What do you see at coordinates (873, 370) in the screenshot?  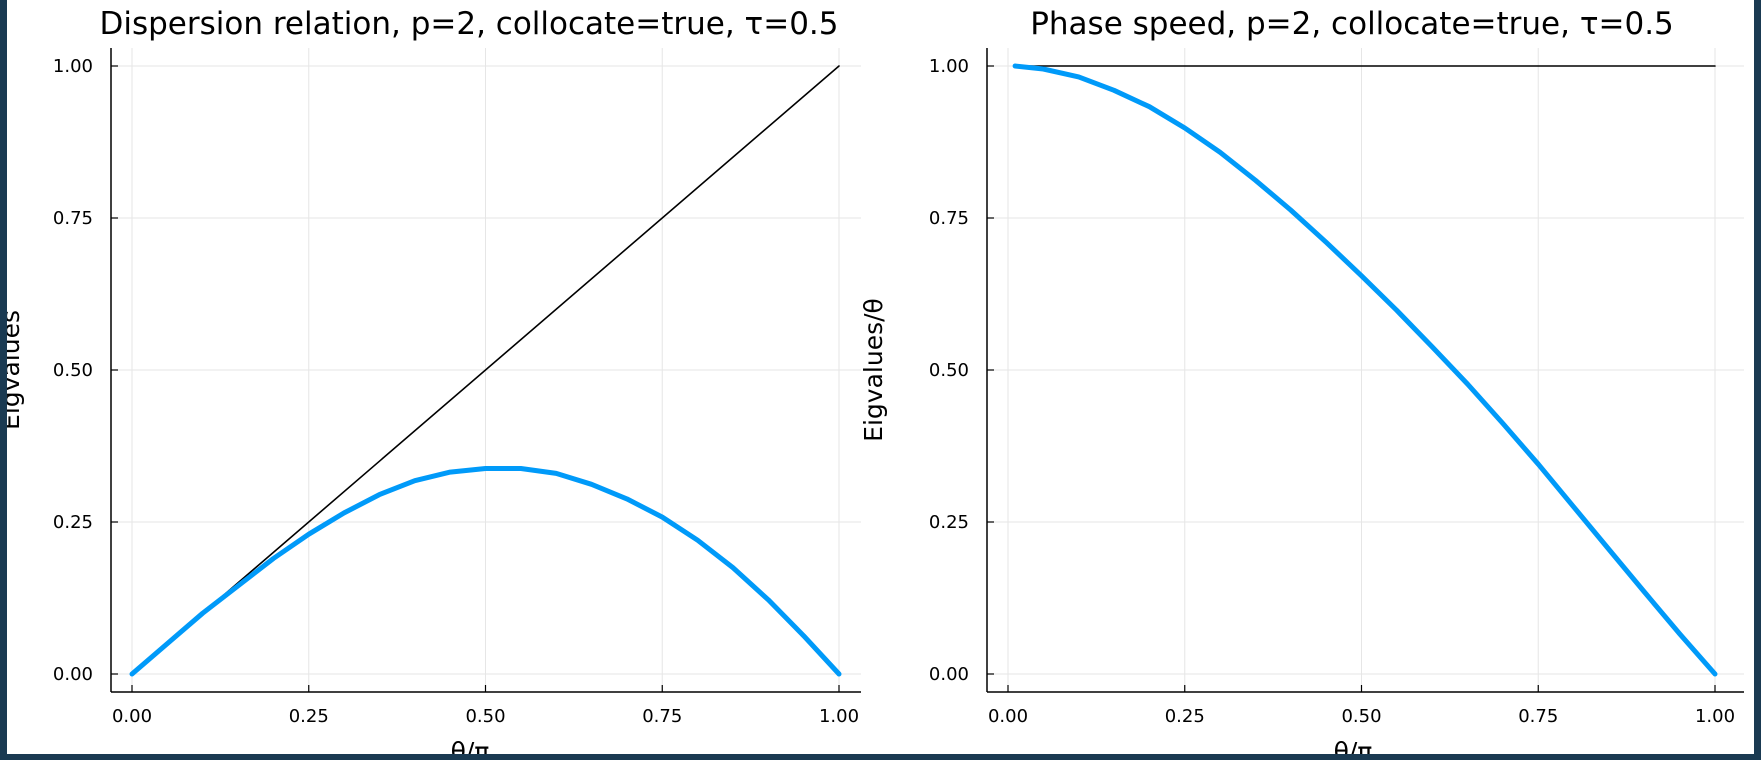 I see `y-axis-label: Eigvalues/θ` at bounding box center [873, 370].